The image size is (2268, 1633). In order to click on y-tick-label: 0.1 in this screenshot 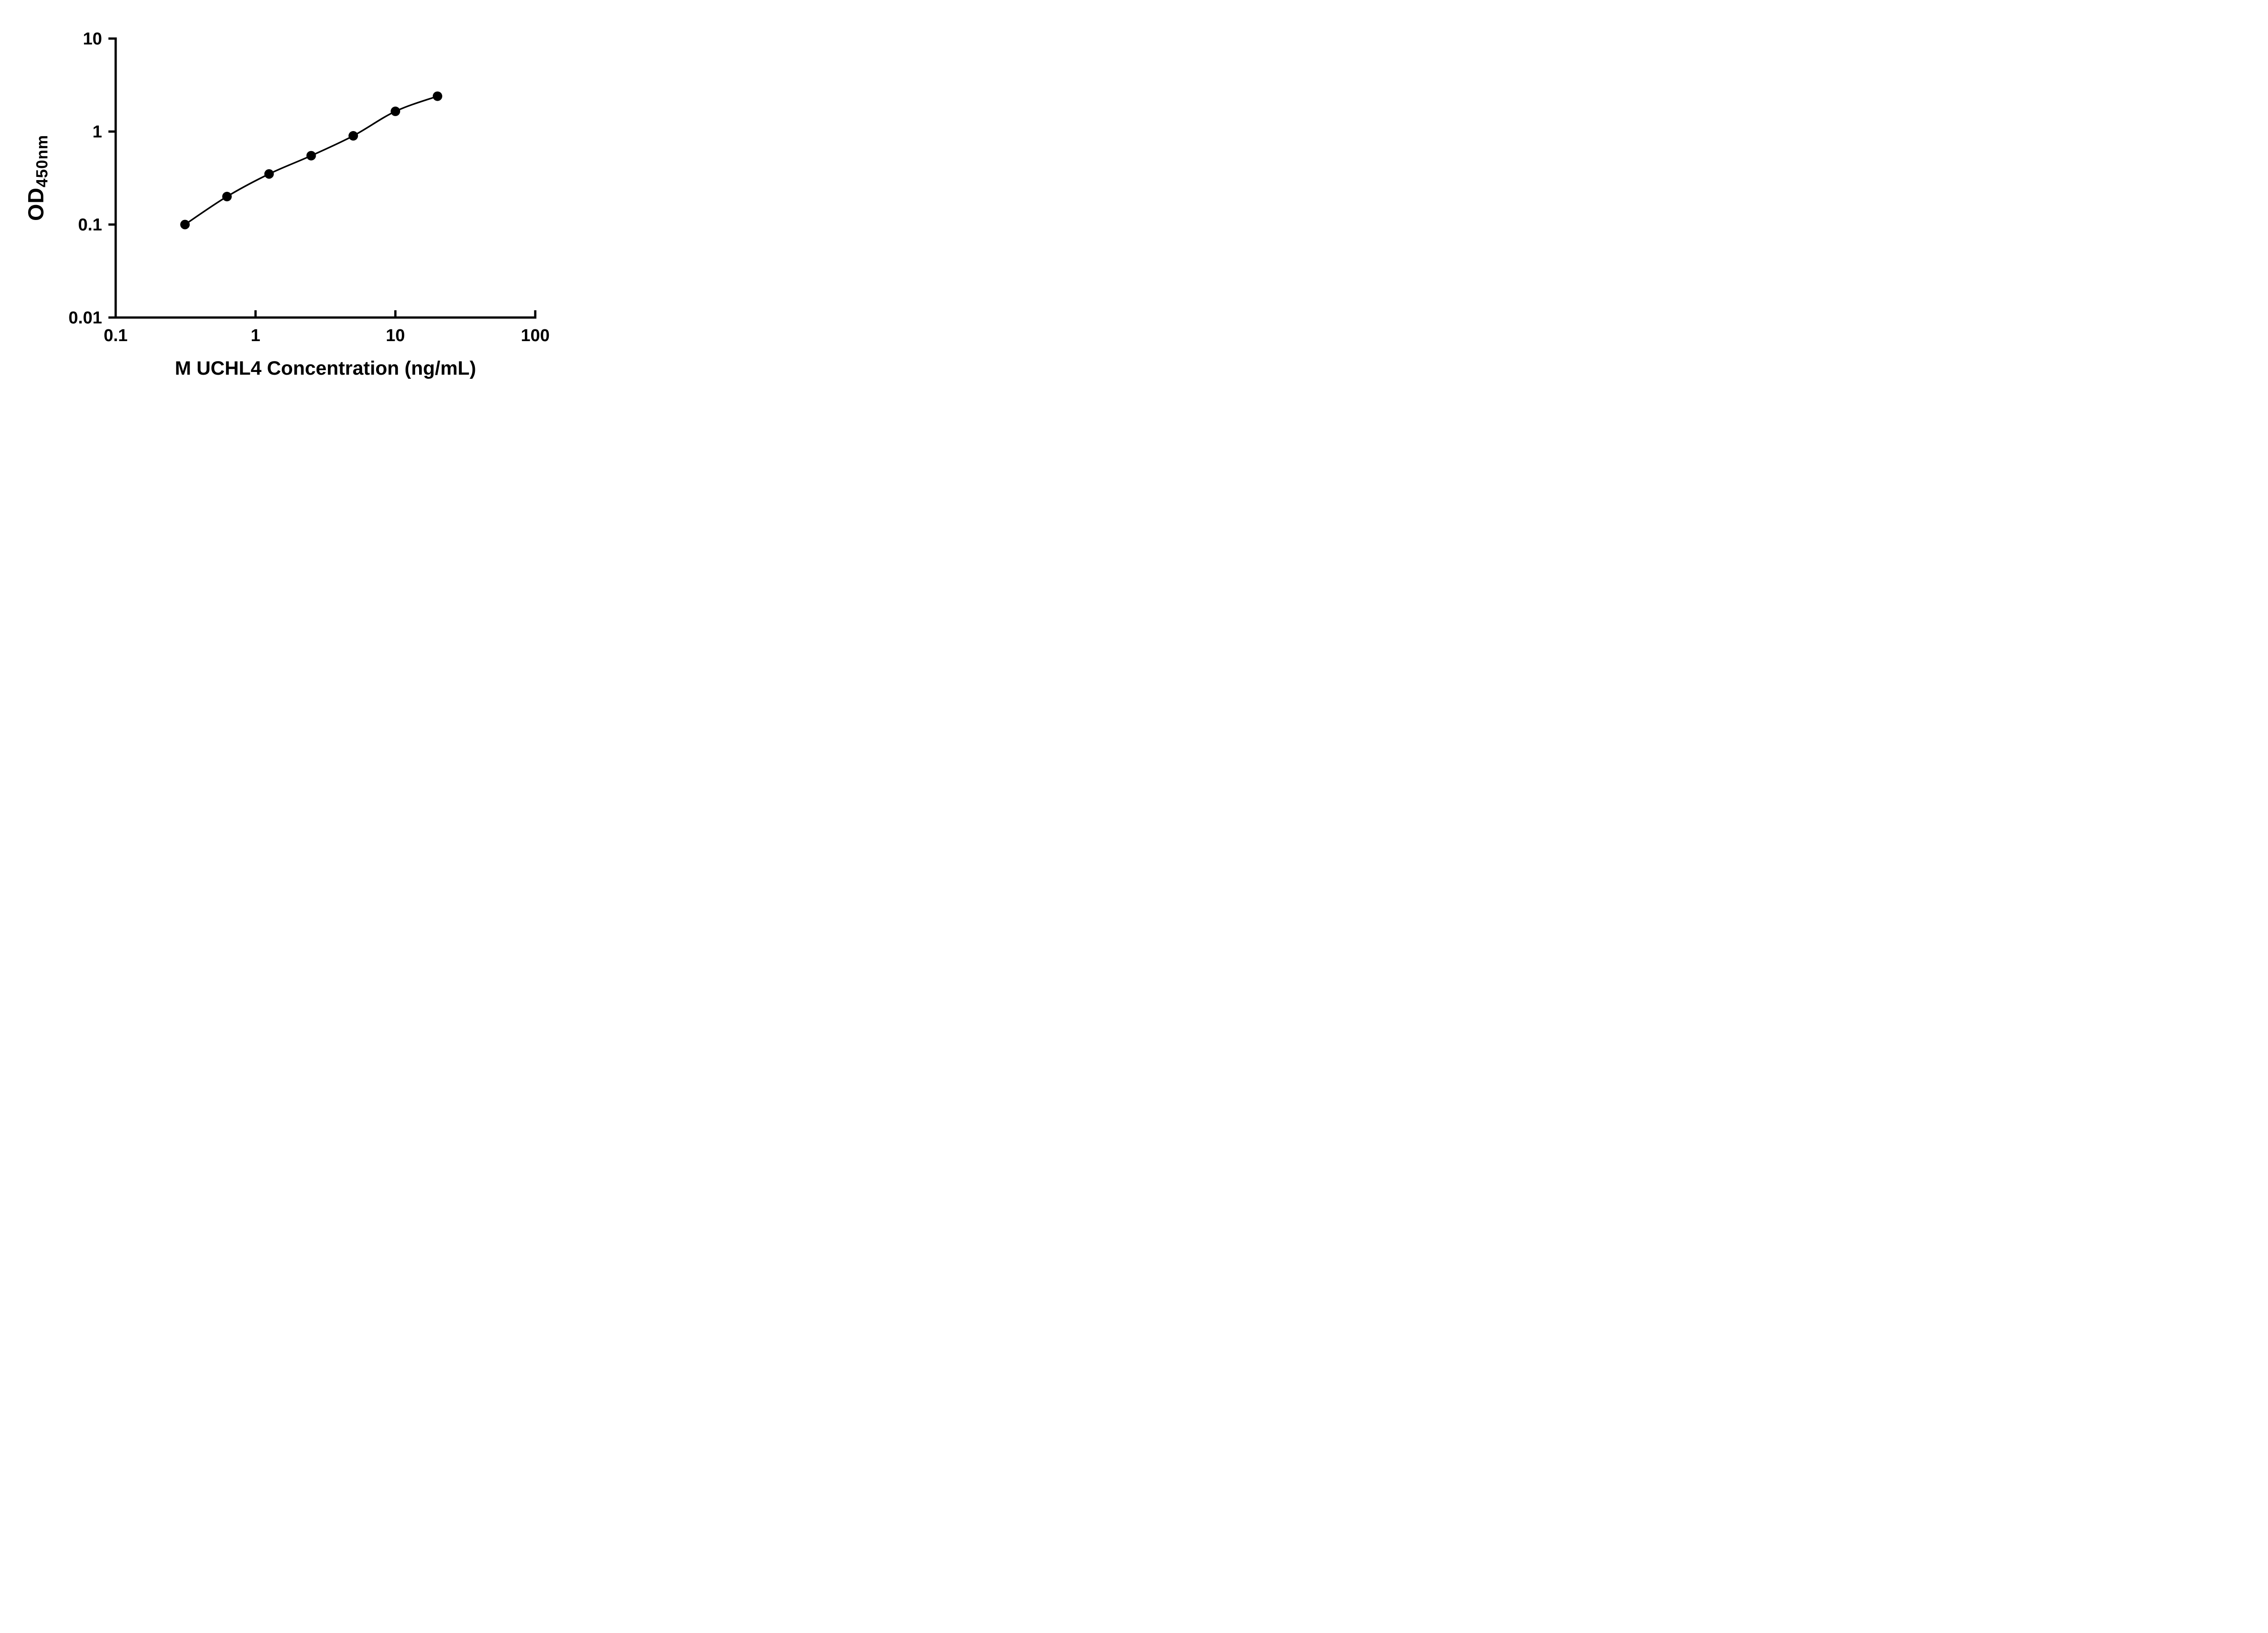, I will do `click(90, 225)`.